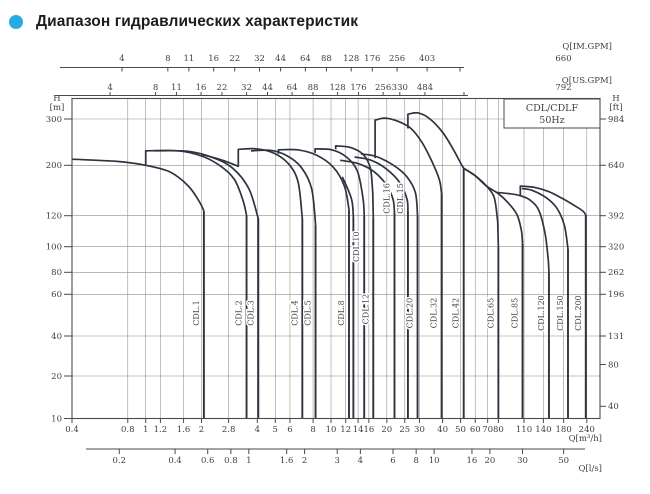 This screenshot has height=494, width=650. What do you see at coordinates (434, 461) in the screenshot?
I see `ls-tick-label: 10` at bounding box center [434, 461].